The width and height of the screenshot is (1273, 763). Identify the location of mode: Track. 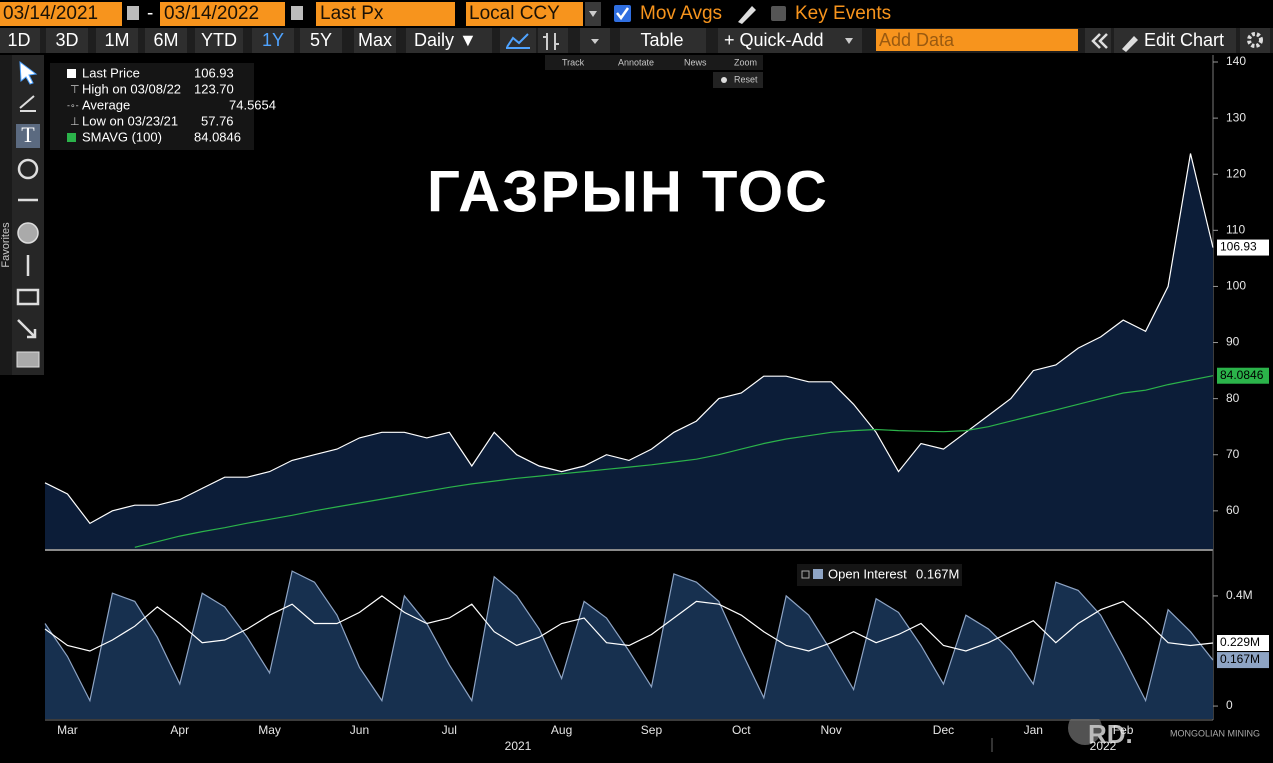
(573, 62).